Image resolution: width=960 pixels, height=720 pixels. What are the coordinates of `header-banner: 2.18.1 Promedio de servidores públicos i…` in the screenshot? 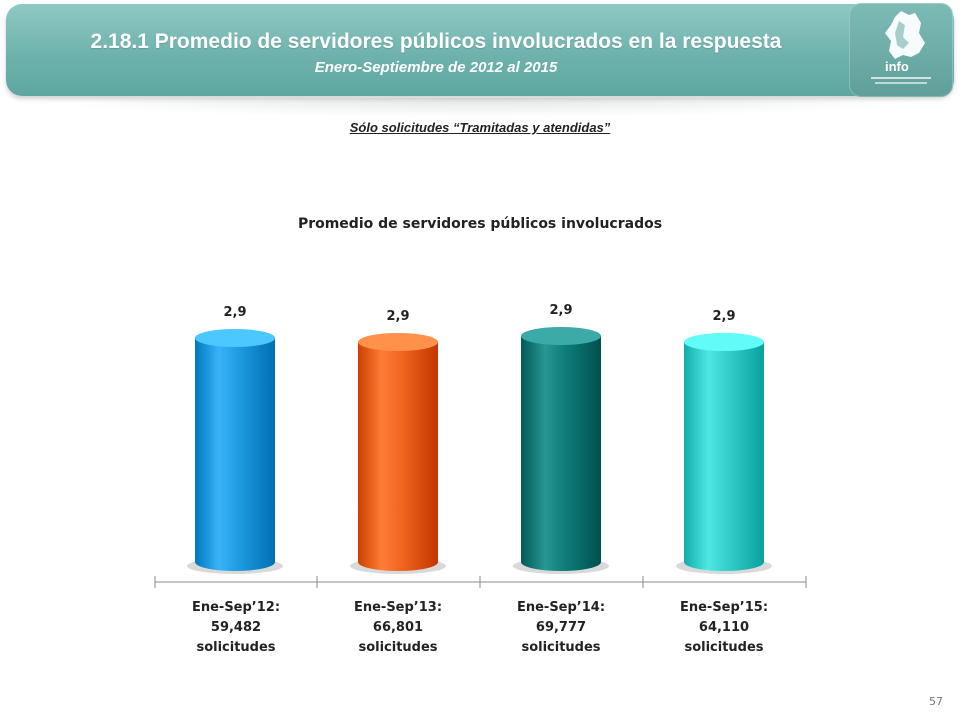 It's located at (480, 50).